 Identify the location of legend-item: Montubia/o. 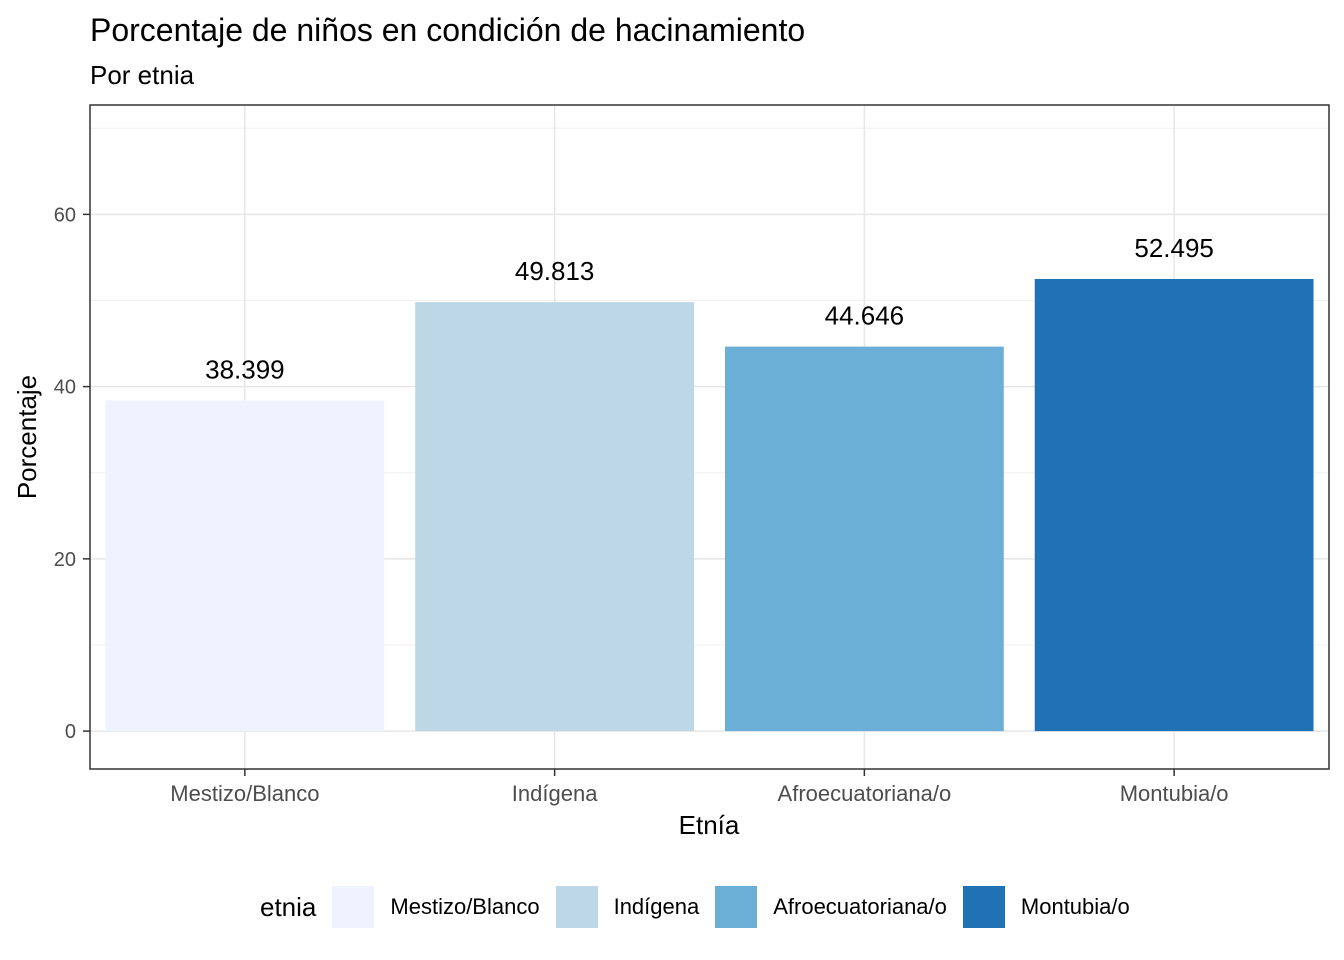
(1046, 907).